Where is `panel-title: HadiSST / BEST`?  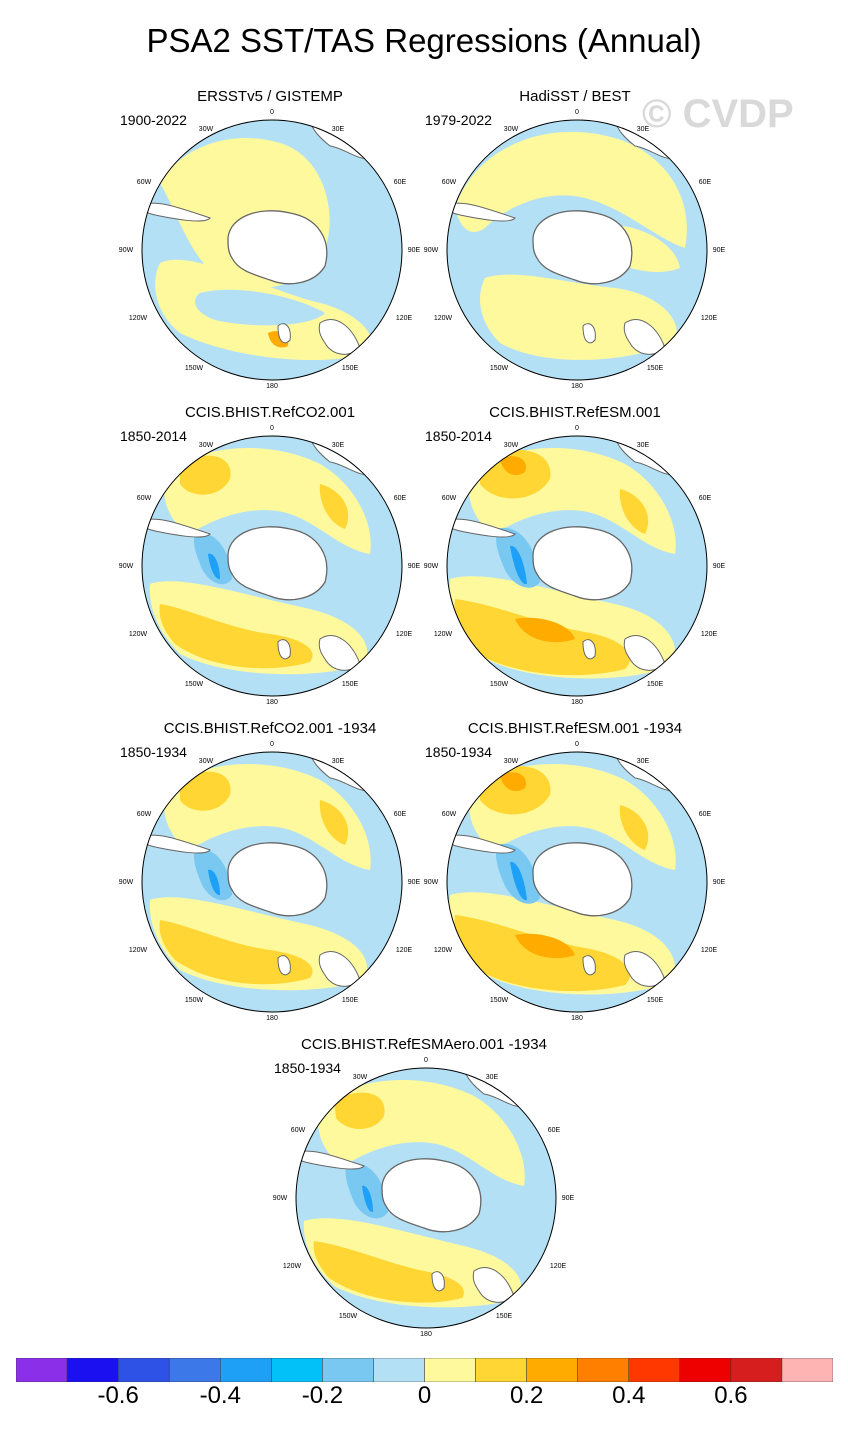
panel-title: HadiSST / BEST is located at coordinates (575, 96).